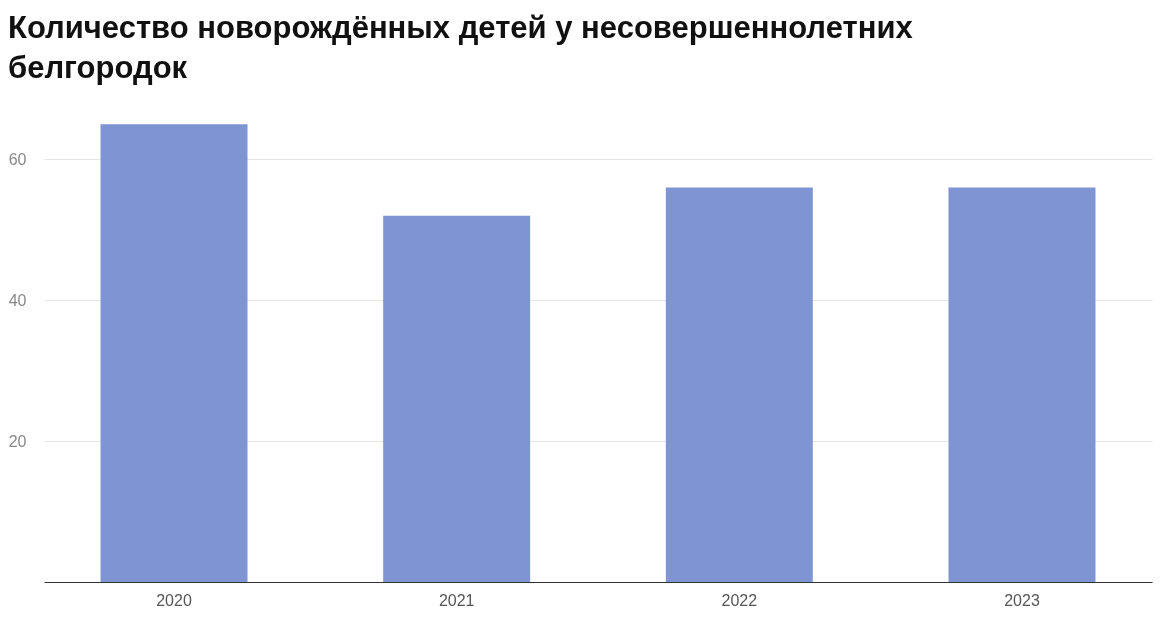 The height and width of the screenshot is (634, 1170). What do you see at coordinates (461, 48) in the screenshot?
I see `chart-title: Количество новорождённых детей у несовершеннолетних белгородок` at bounding box center [461, 48].